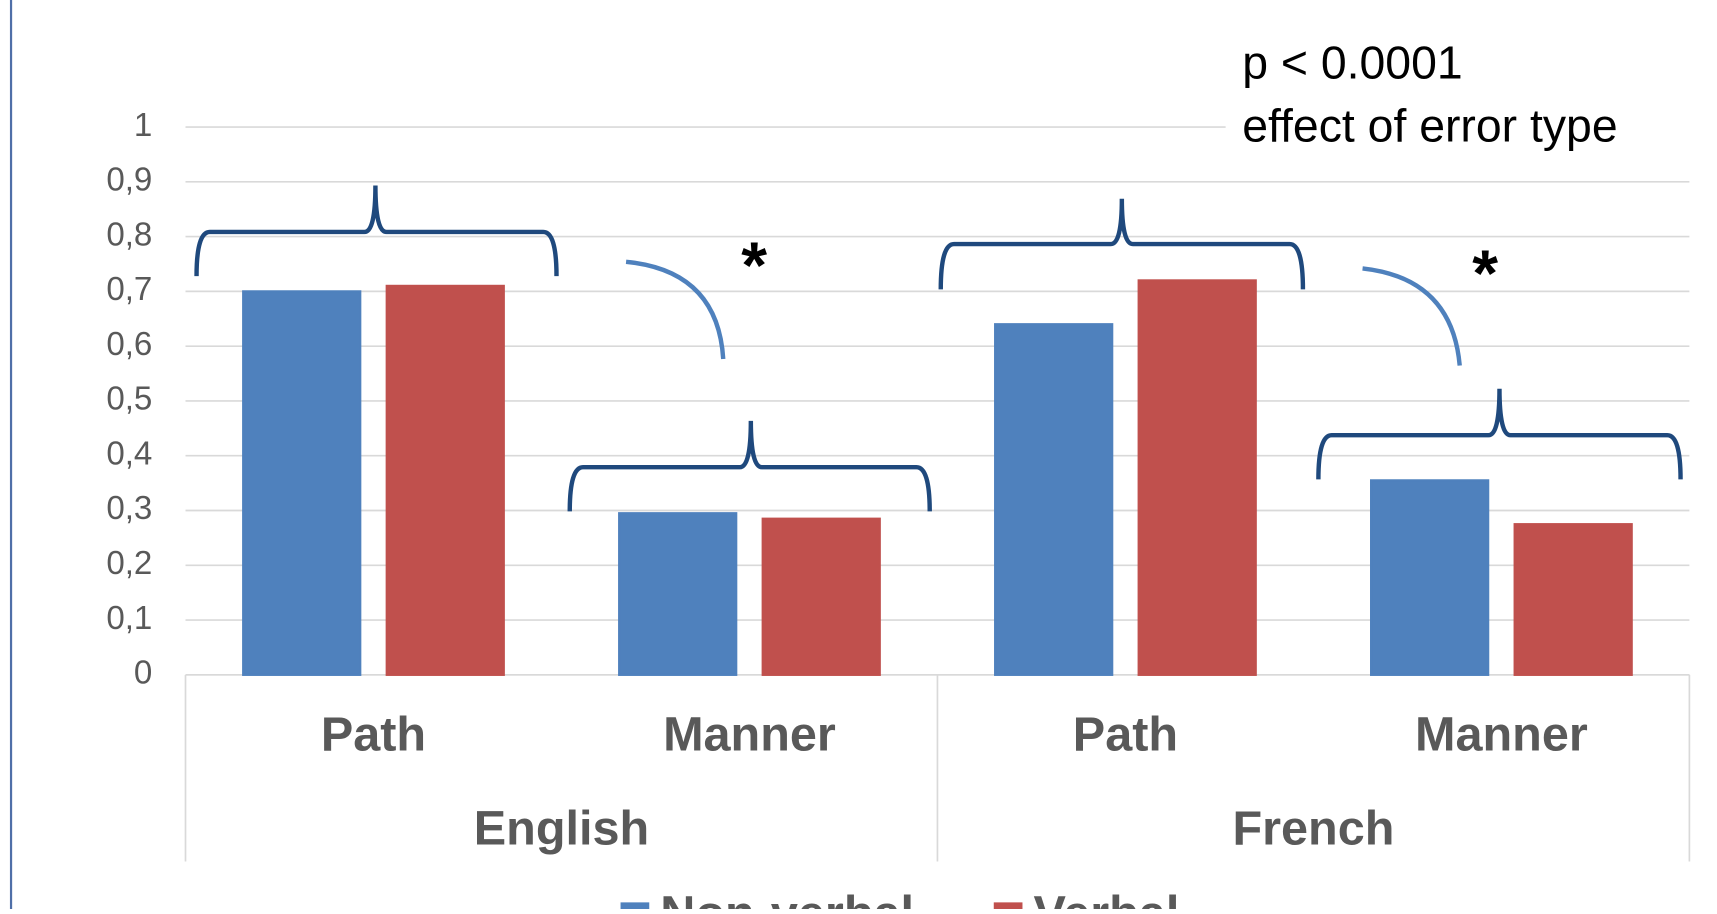 The image size is (1717, 914). Describe the element at coordinates (143, 125) in the screenshot. I see `y-tick-label: 1` at that location.